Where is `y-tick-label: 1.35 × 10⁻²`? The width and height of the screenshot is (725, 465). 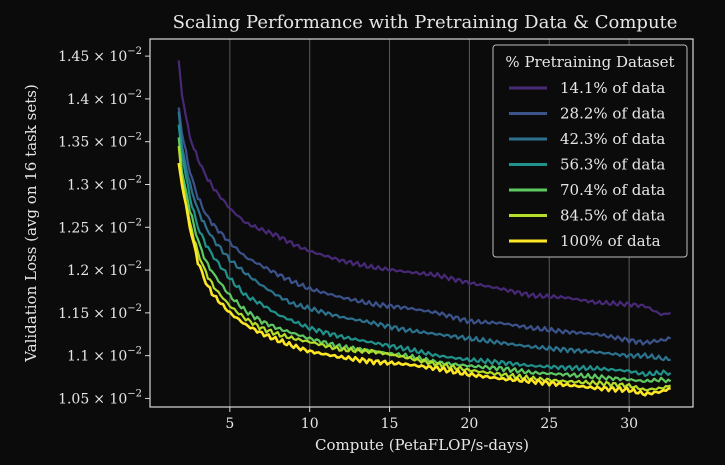
y-tick-label: 1.35 × 10⁻² is located at coordinates (100, 141).